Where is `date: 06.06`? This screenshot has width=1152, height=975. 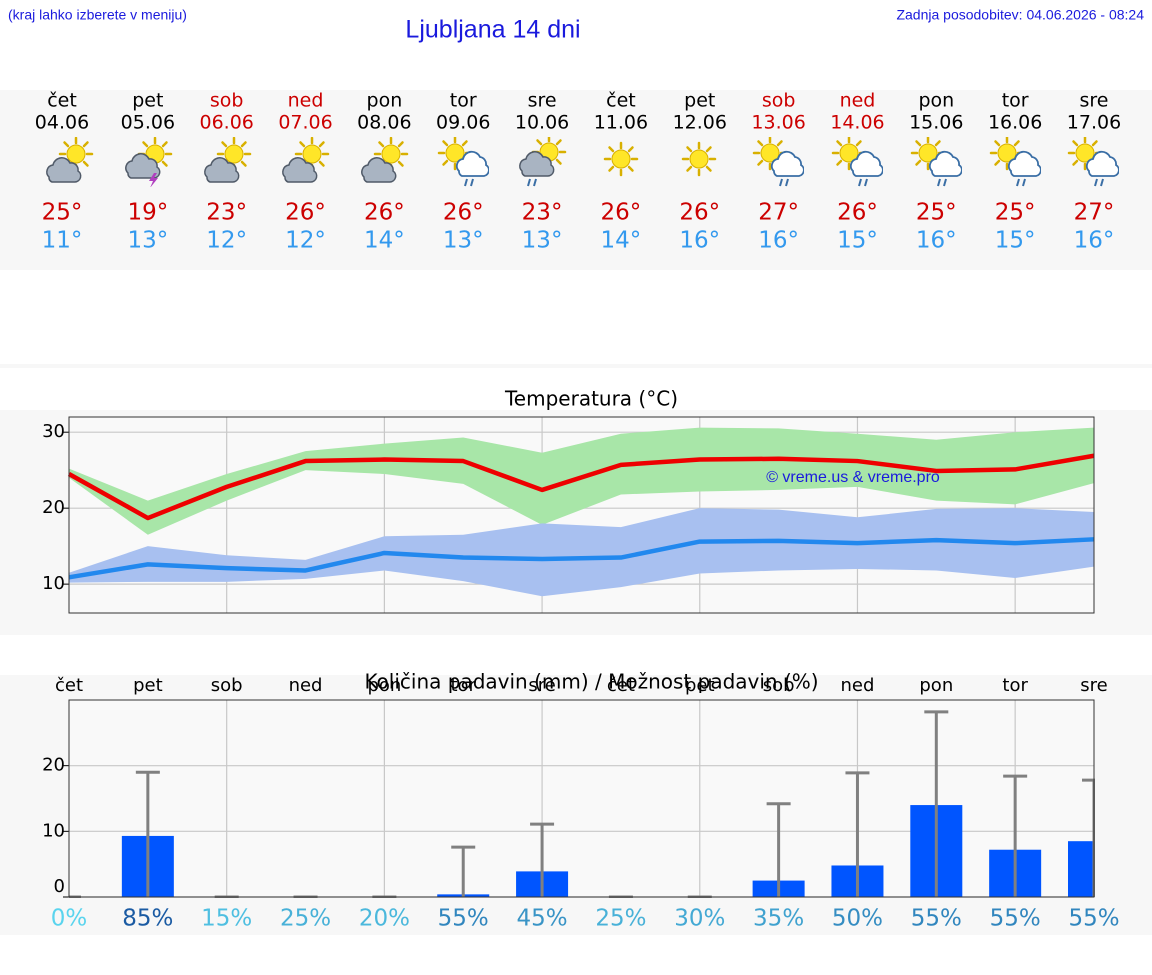 date: 06.06 is located at coordinates (226, 123).